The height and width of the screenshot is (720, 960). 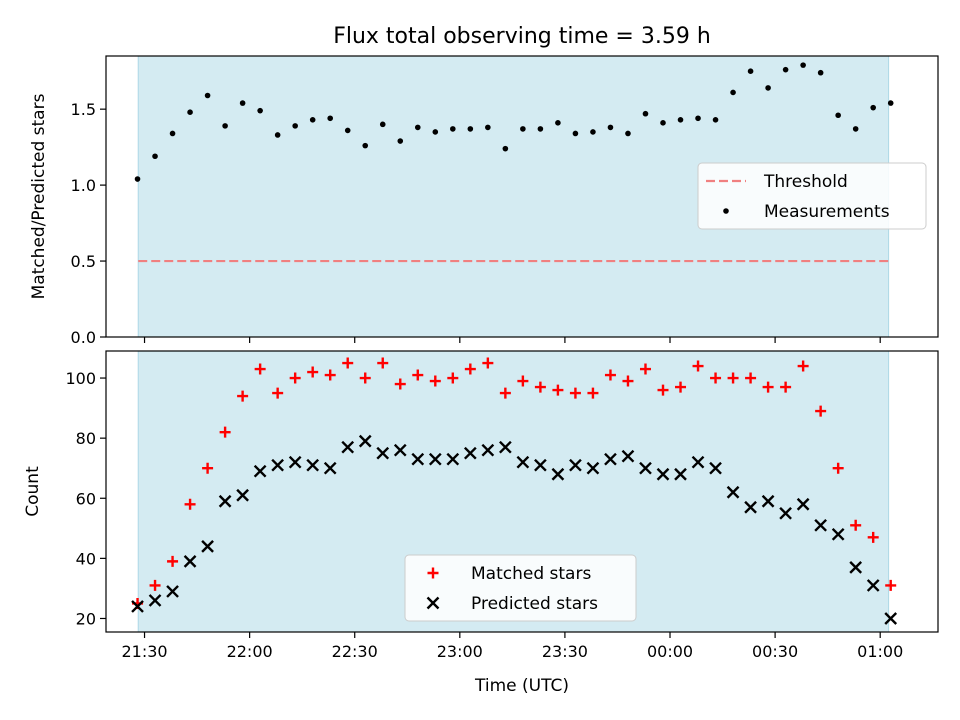 What do you see at coordinates (514, 122) in the screenshot?
I see `series-measurements` at bounding box center [514, 122].